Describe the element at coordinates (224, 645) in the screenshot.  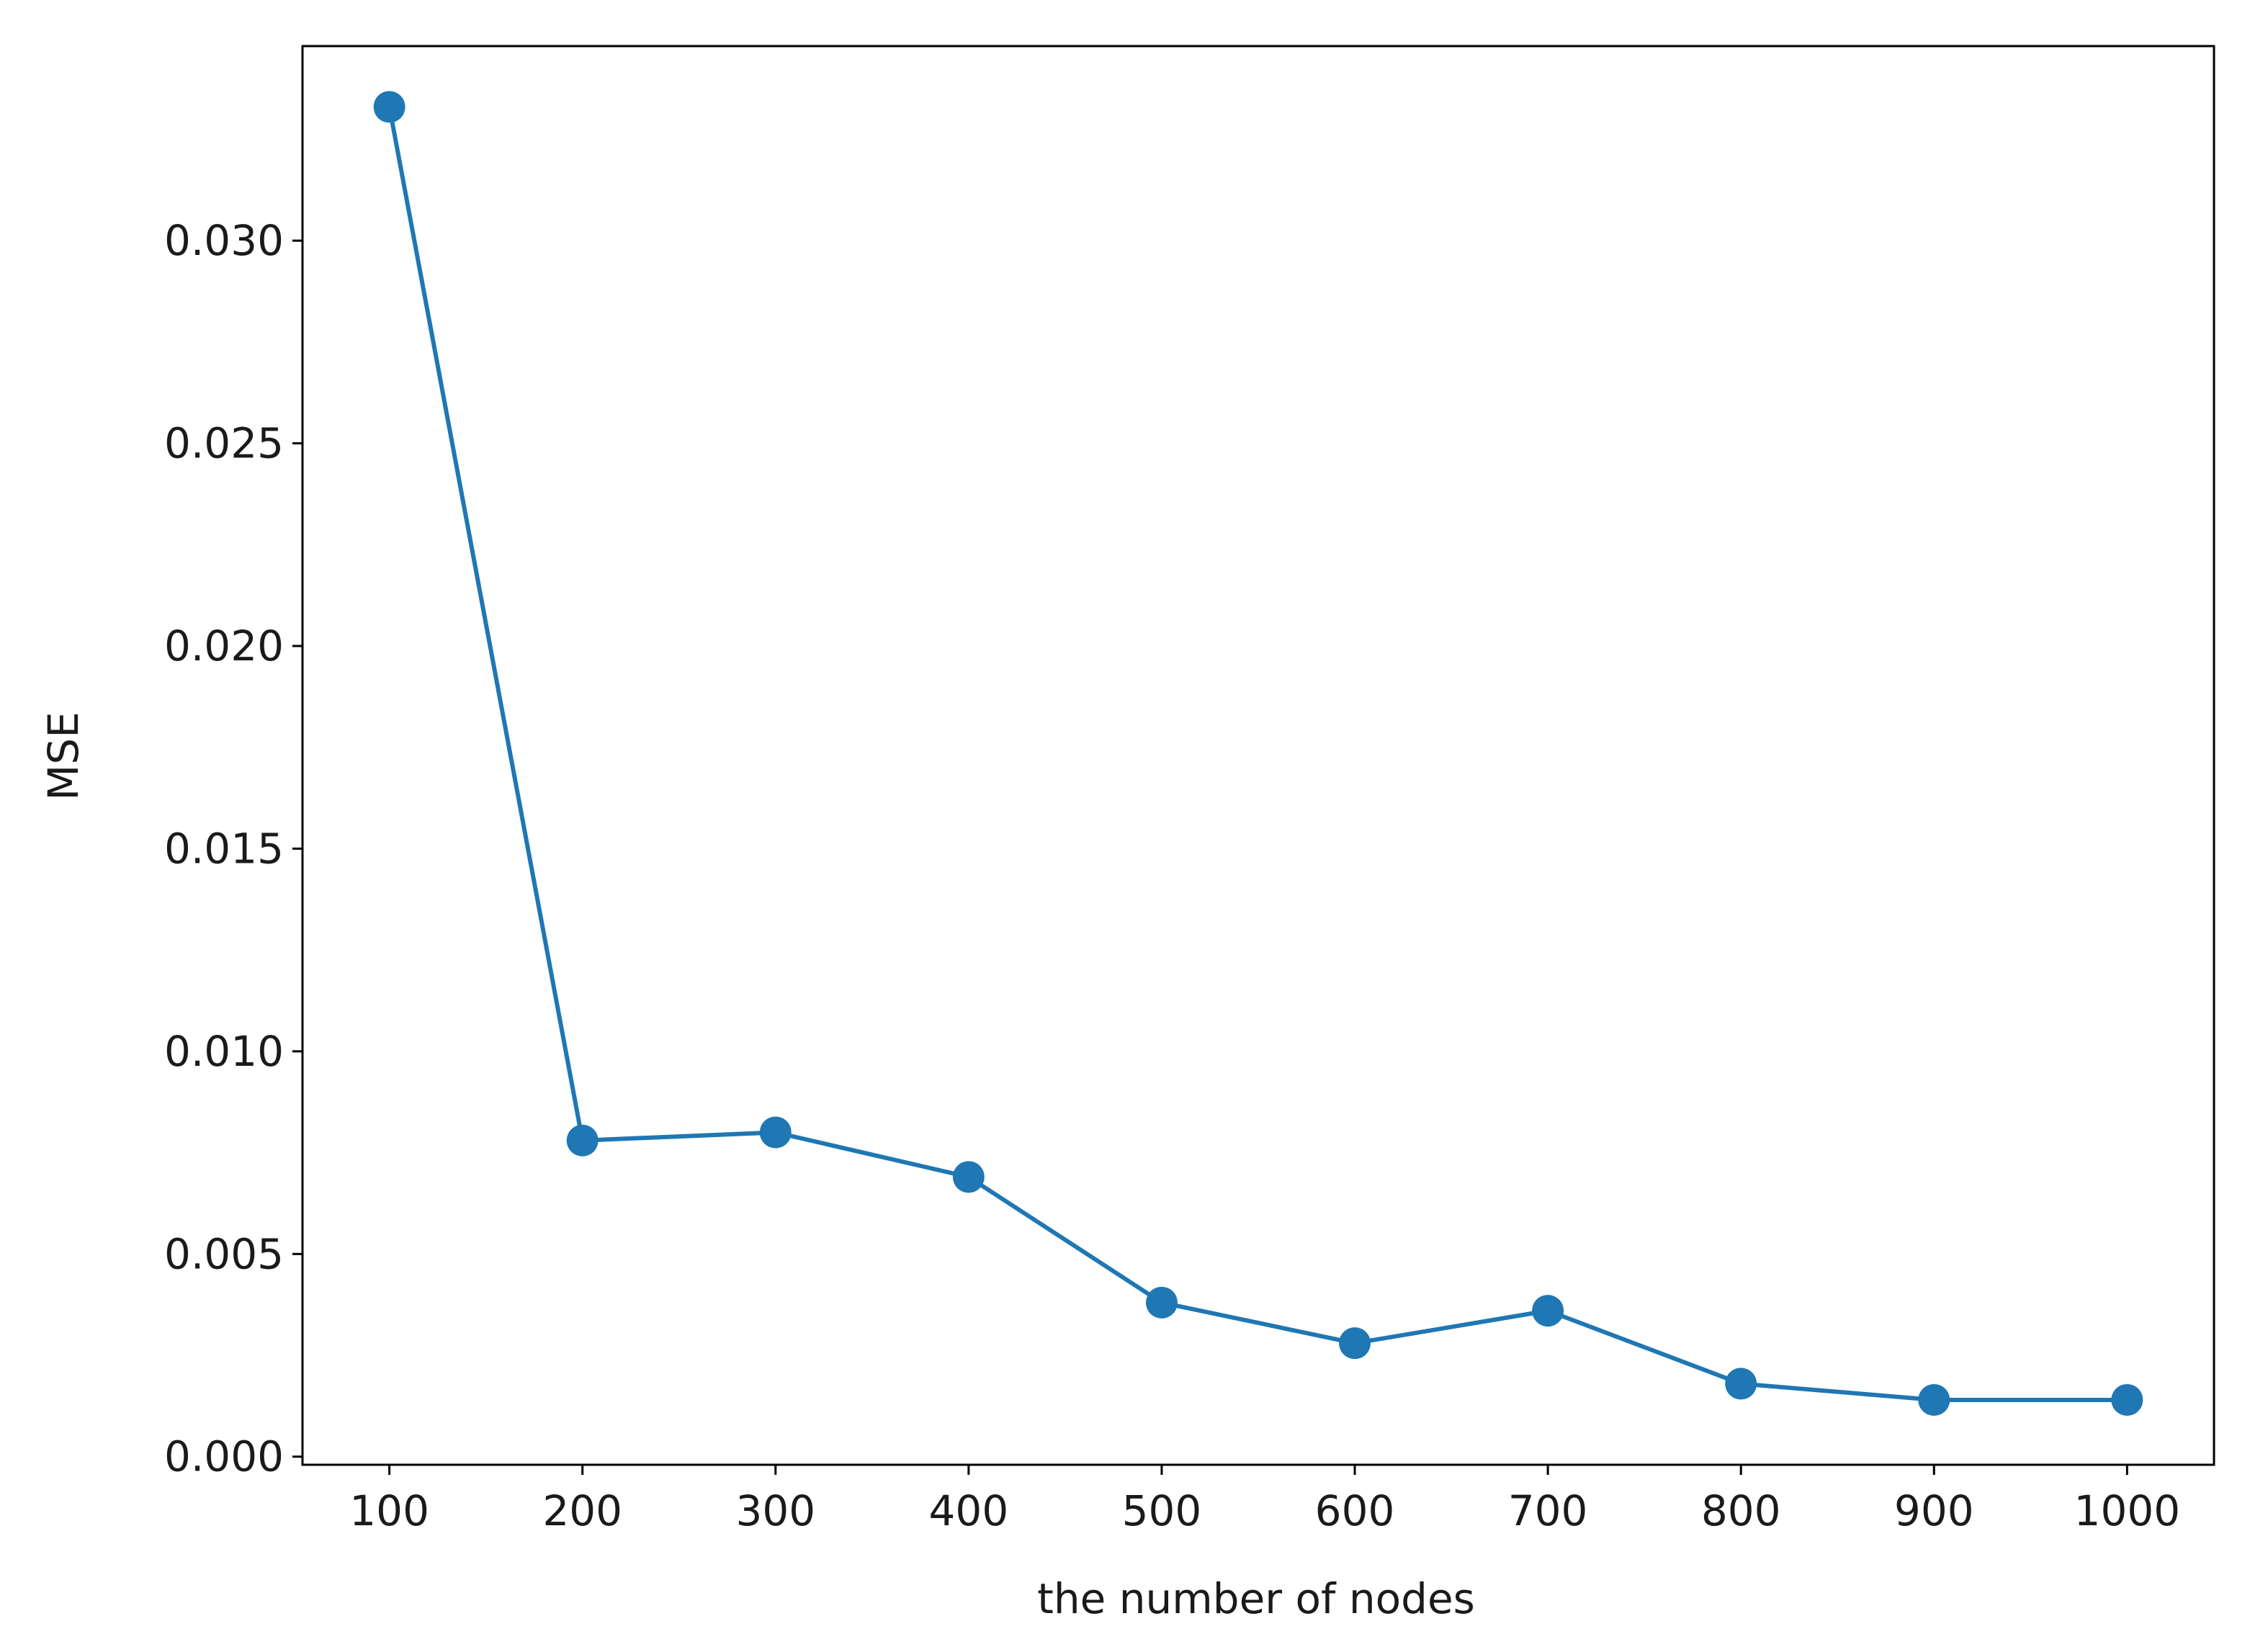
I see `y-tick-label: 0.020` at that location.